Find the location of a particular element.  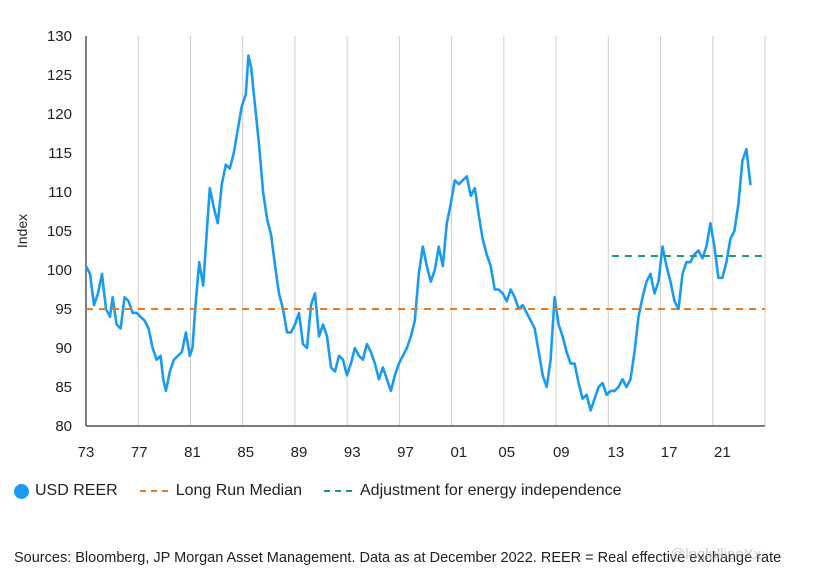

x-tick-label: 81 is located at coordinates (192, 452).